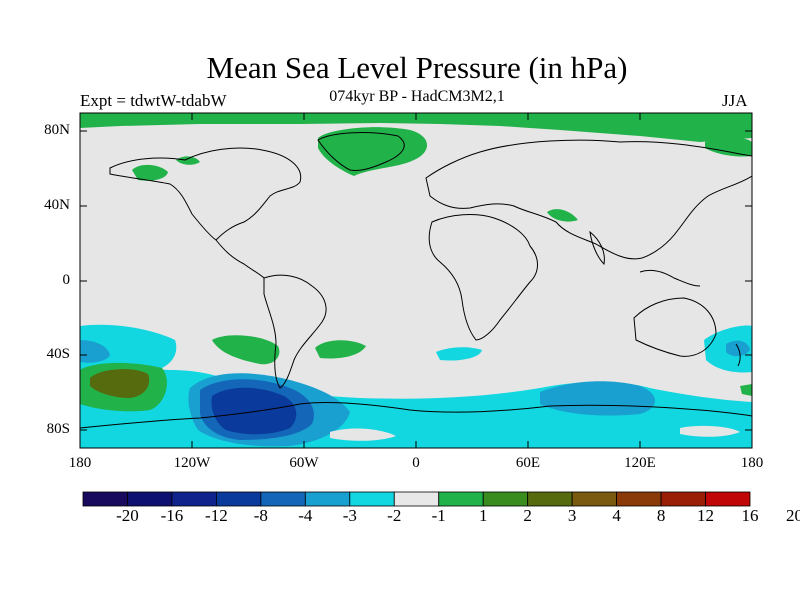 The width and height of the screenshot is (800, 600). What do you see at coordinates (528, 463) in the screenshot?
I see `x-tick-label-60e: 60E` at bounding box center [528, 463].